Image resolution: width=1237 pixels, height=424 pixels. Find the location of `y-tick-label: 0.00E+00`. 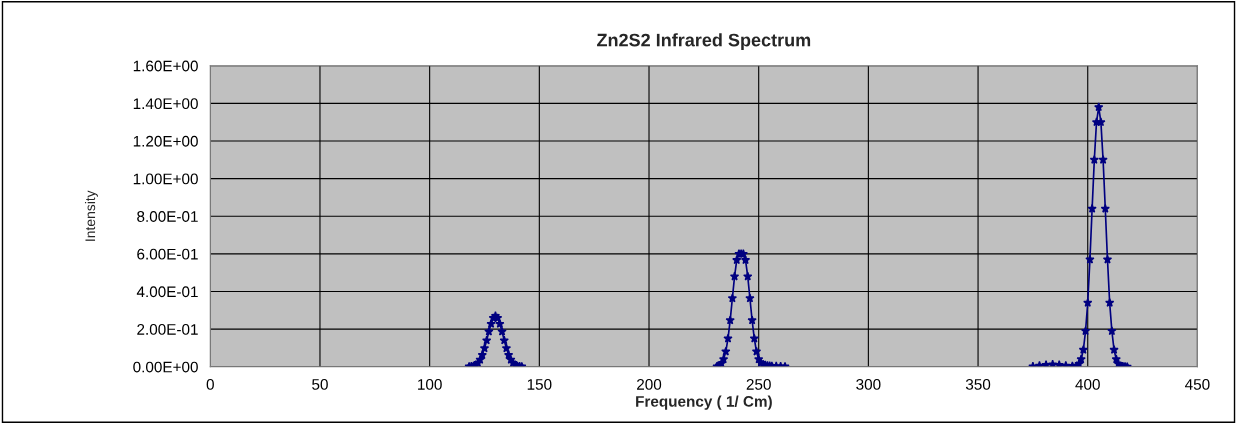

y-tick-label: 0.00E+00 is located at coordinates (165, 367).